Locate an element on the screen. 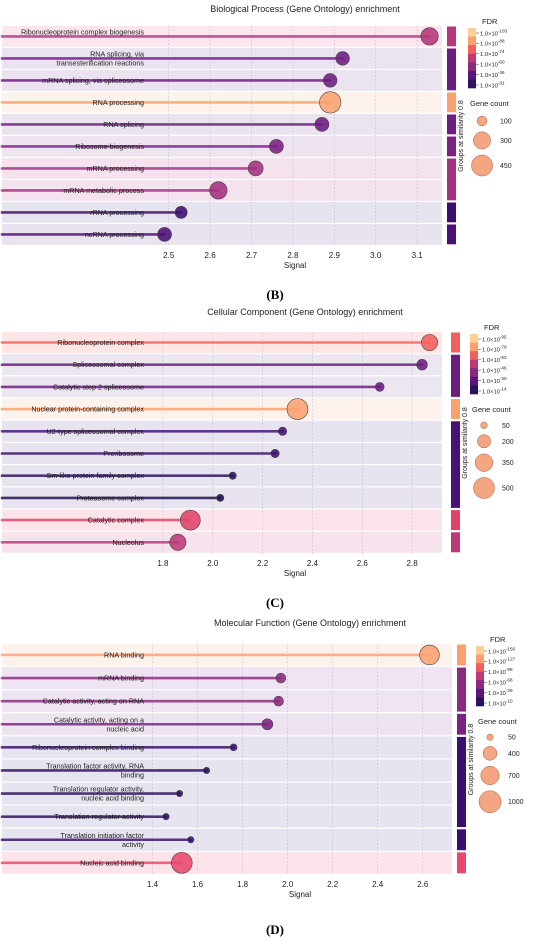  size-legend-label: 300 is located at coordinates (506, 141).